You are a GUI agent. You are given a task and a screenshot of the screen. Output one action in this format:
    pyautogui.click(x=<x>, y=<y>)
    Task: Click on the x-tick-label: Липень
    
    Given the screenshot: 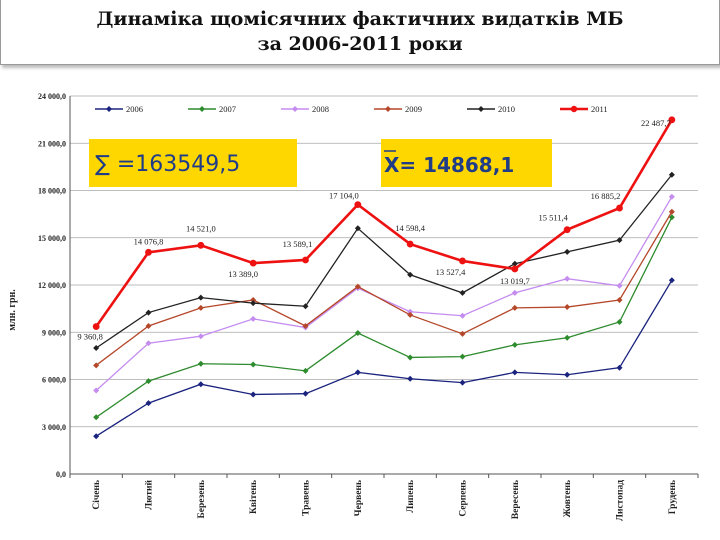 What is the action you would take?
    pyautogui.click(x=411, y=496)
    